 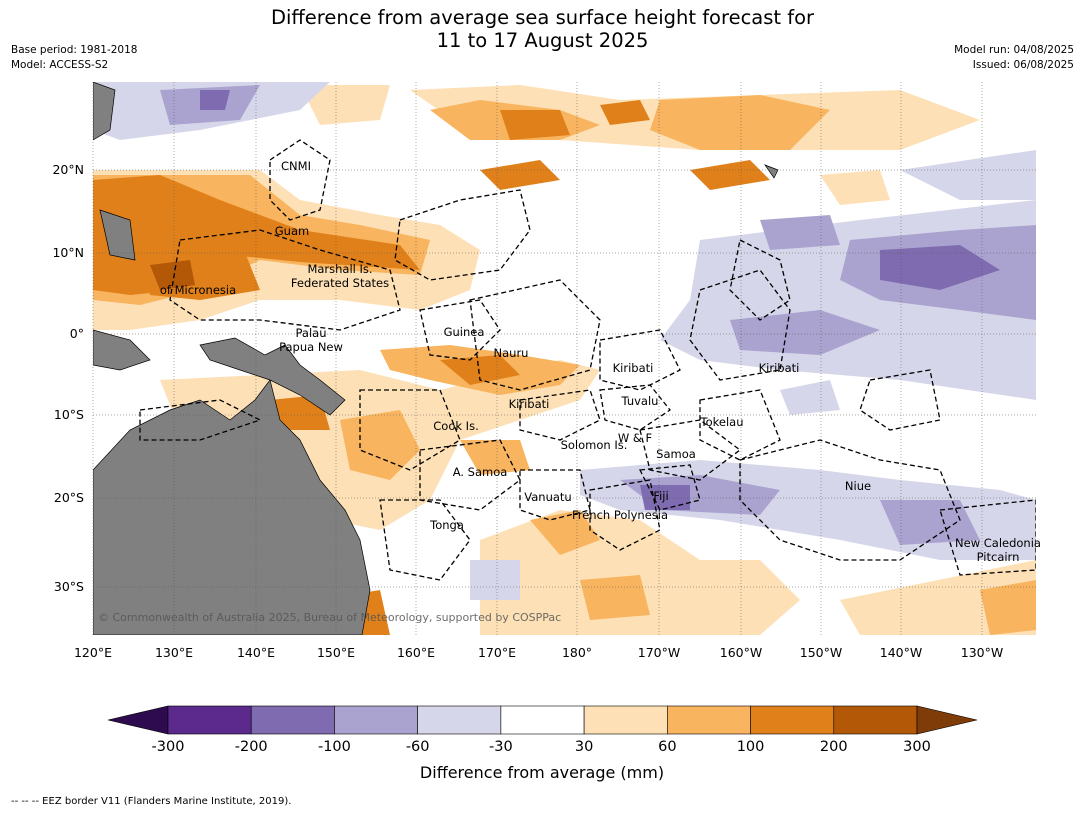 I want to click on place-label: Niue, so click(x=858, y=486).